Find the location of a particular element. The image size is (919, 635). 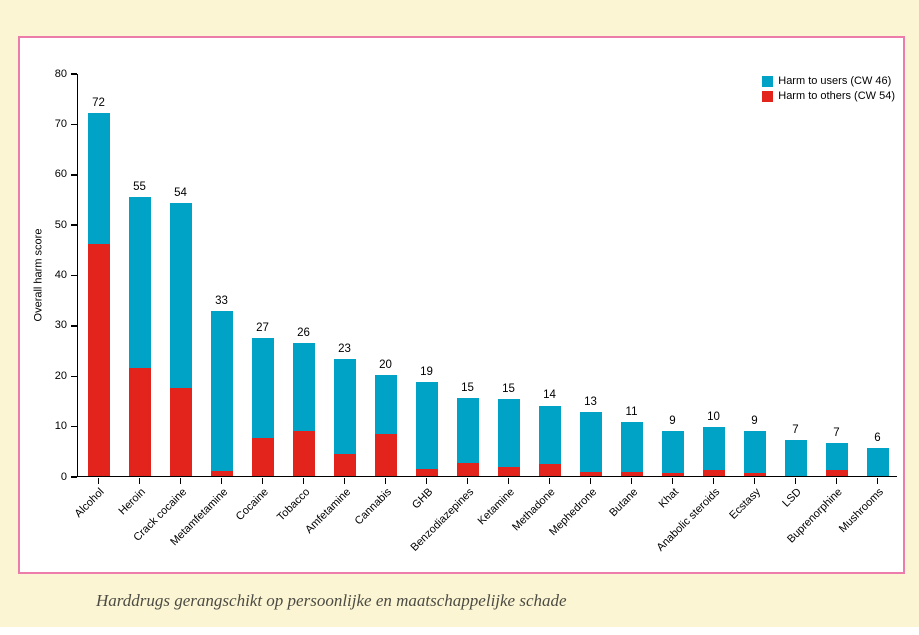

y-tick-label: 80 is located at coordinates (60, 73).